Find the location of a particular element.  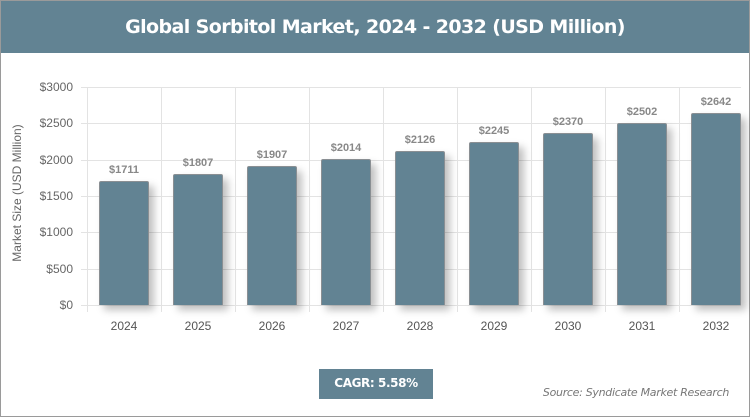

value-label: $1807 is located at coordinates (198, 162).